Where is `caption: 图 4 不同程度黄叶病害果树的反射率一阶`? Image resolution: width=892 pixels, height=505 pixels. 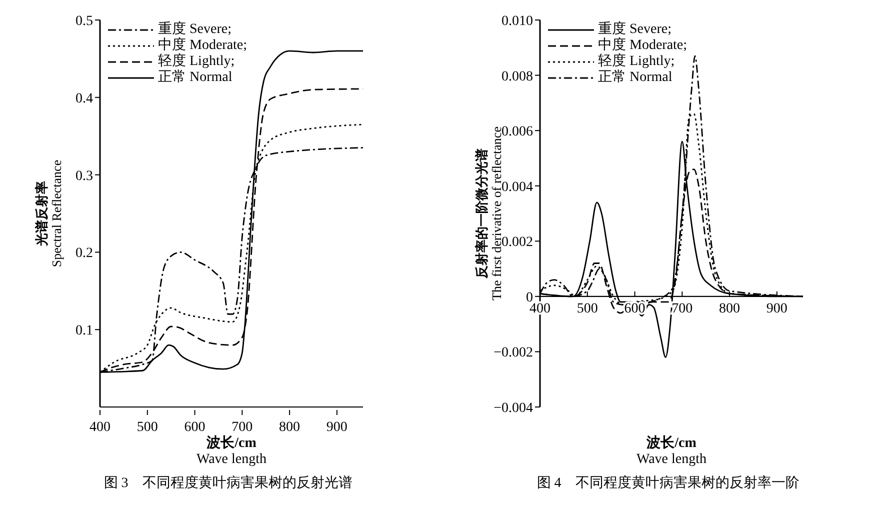
caption: 图 4 不同程度黄叶病害果树的反射率一阶 is located at coordinates (668, 483).